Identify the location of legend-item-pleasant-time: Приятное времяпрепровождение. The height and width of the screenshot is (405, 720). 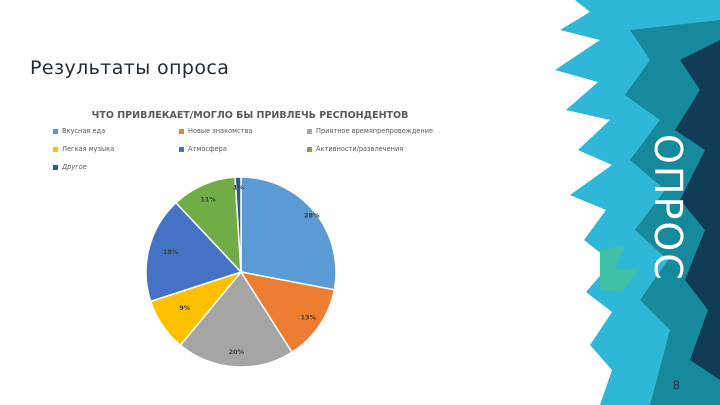
(370, 131).